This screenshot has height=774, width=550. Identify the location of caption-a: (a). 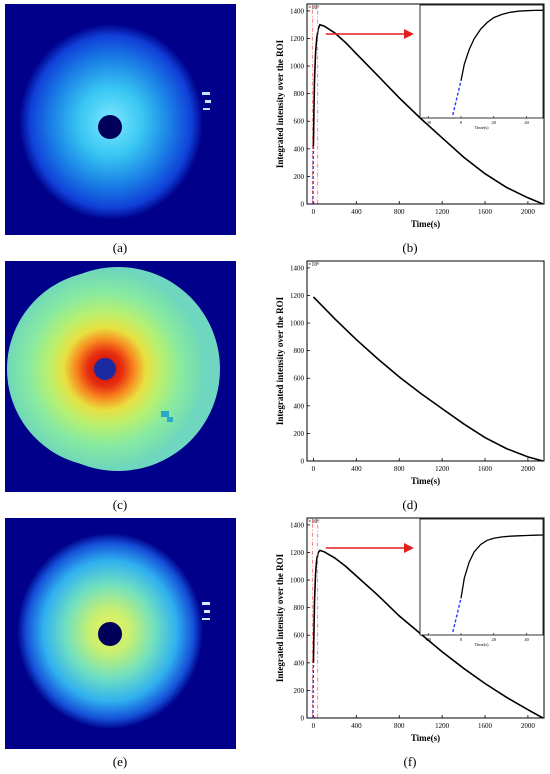
(120, 247).